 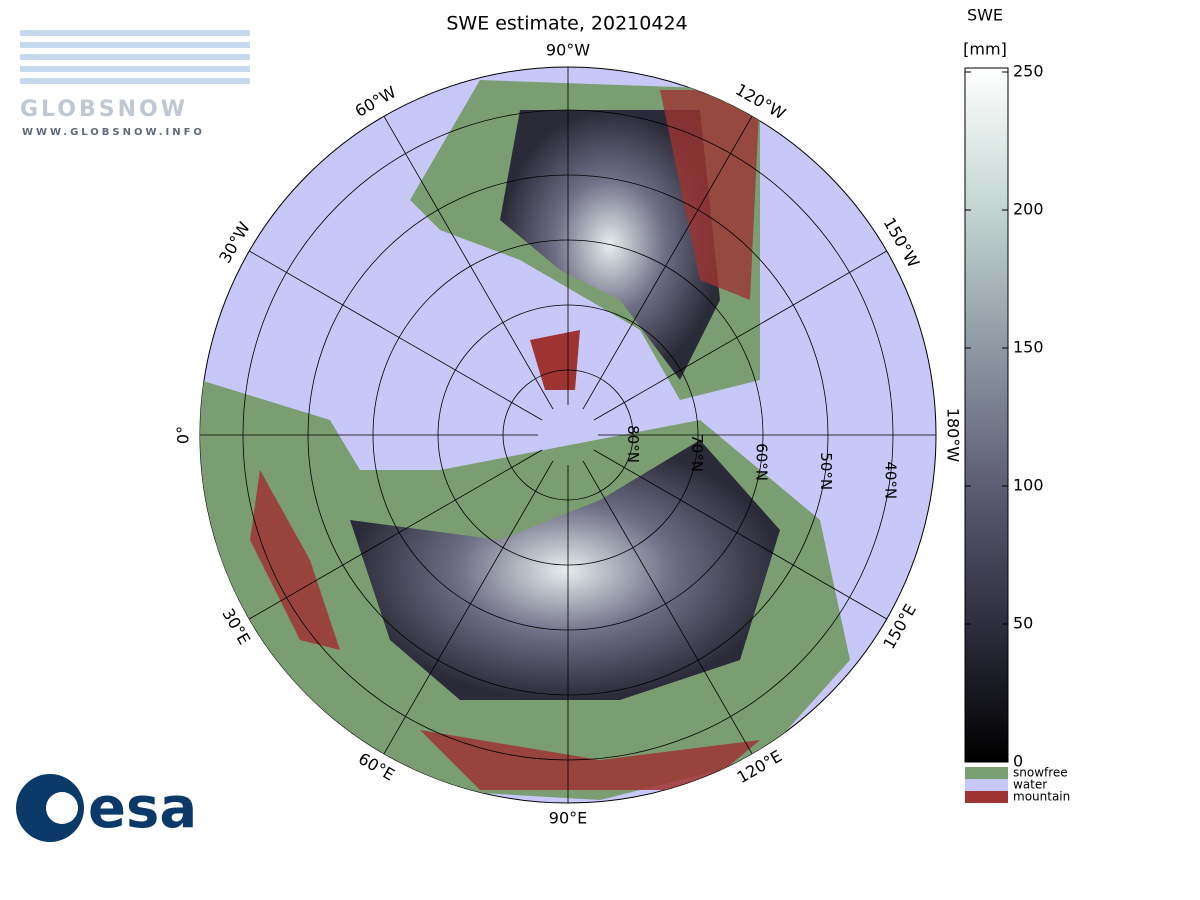 I want to click on colorbar-tick-label: 0, so click(x=1018, y=761).